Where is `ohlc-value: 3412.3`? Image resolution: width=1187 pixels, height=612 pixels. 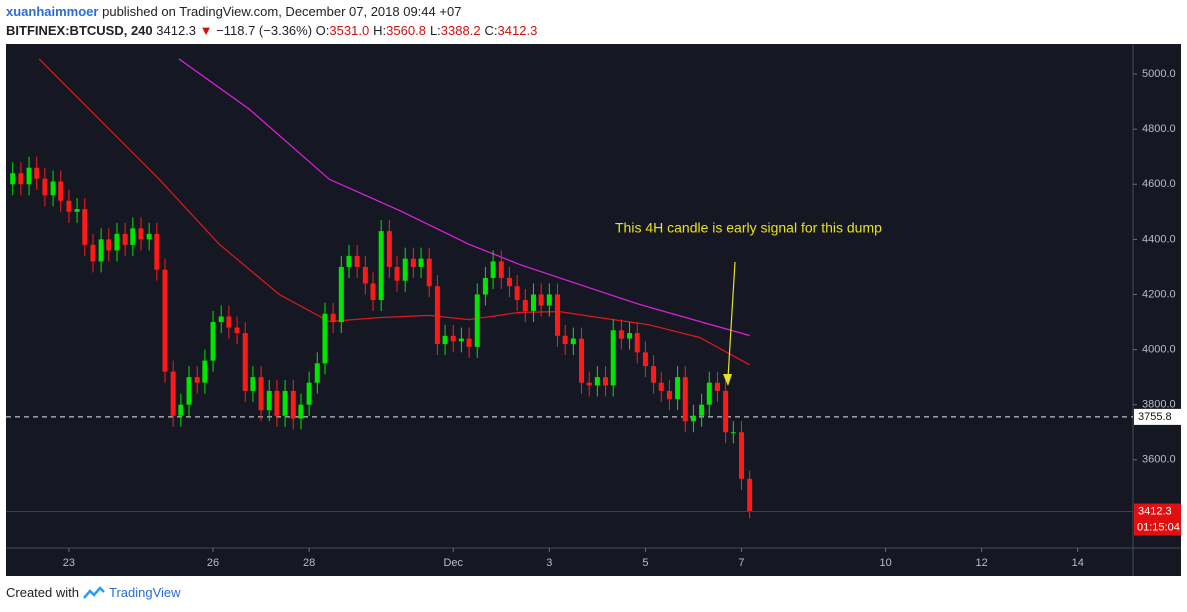 ohlc-value: 3412.3 is located at coordinates (517, 30).